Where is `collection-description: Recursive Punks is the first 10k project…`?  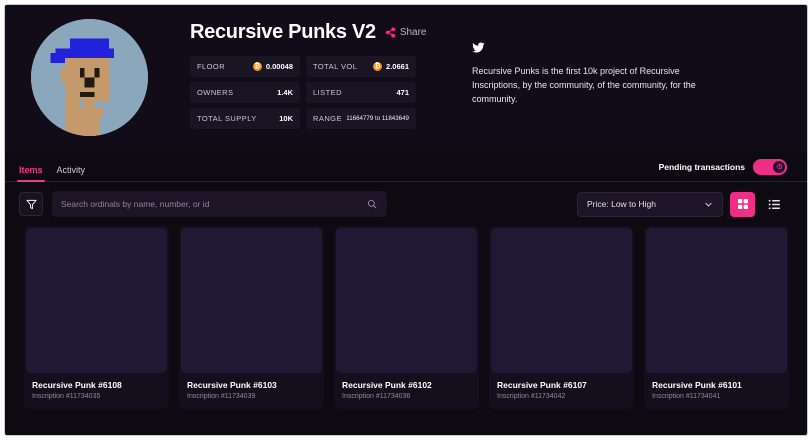
collection-description: Recursive Punks is the first 10k project… is located at coordinates (584, 85).